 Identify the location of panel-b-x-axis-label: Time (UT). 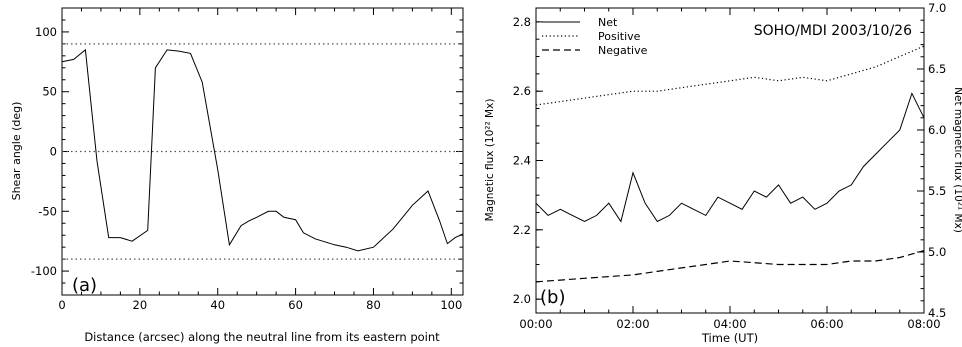
(729, 338).